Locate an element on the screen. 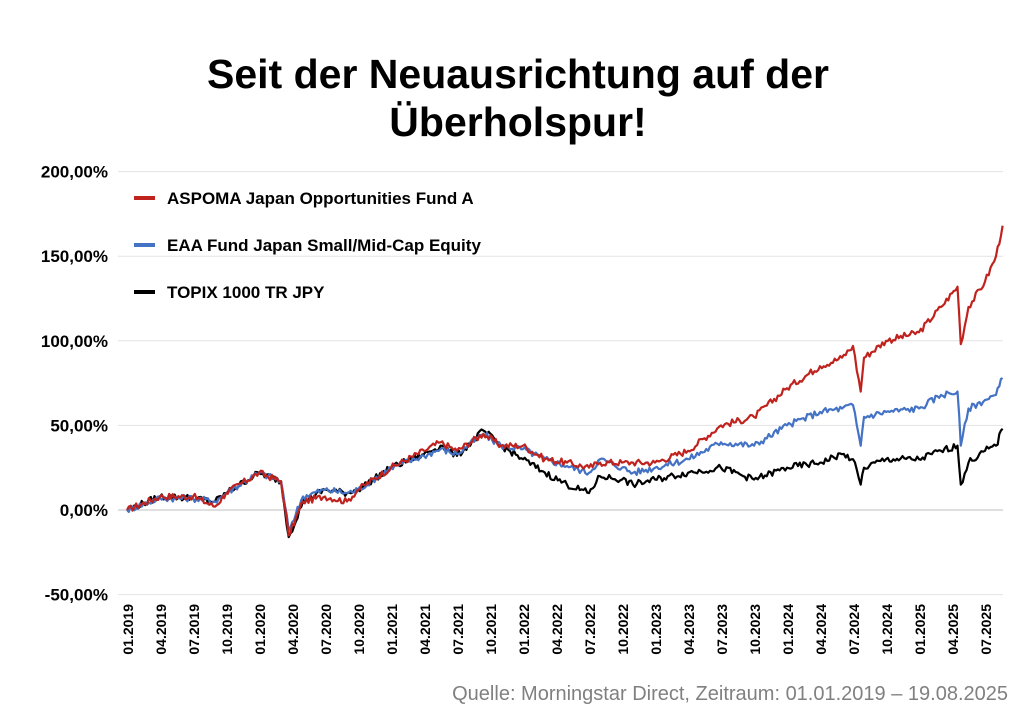 This screenshot has height=720, width=1036. x-tick-label: 01.2020 is located at coordinates (260, 629).